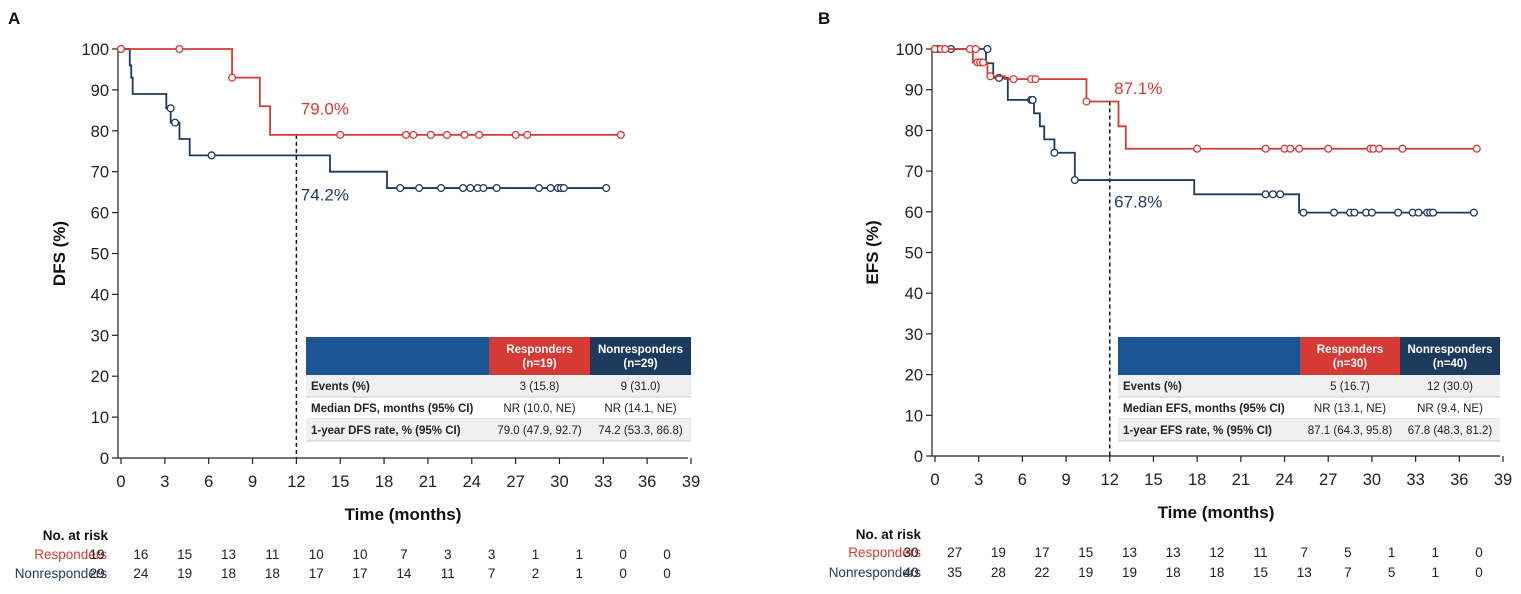  I want to click on y-tick-label: 0, so click(104, 459).